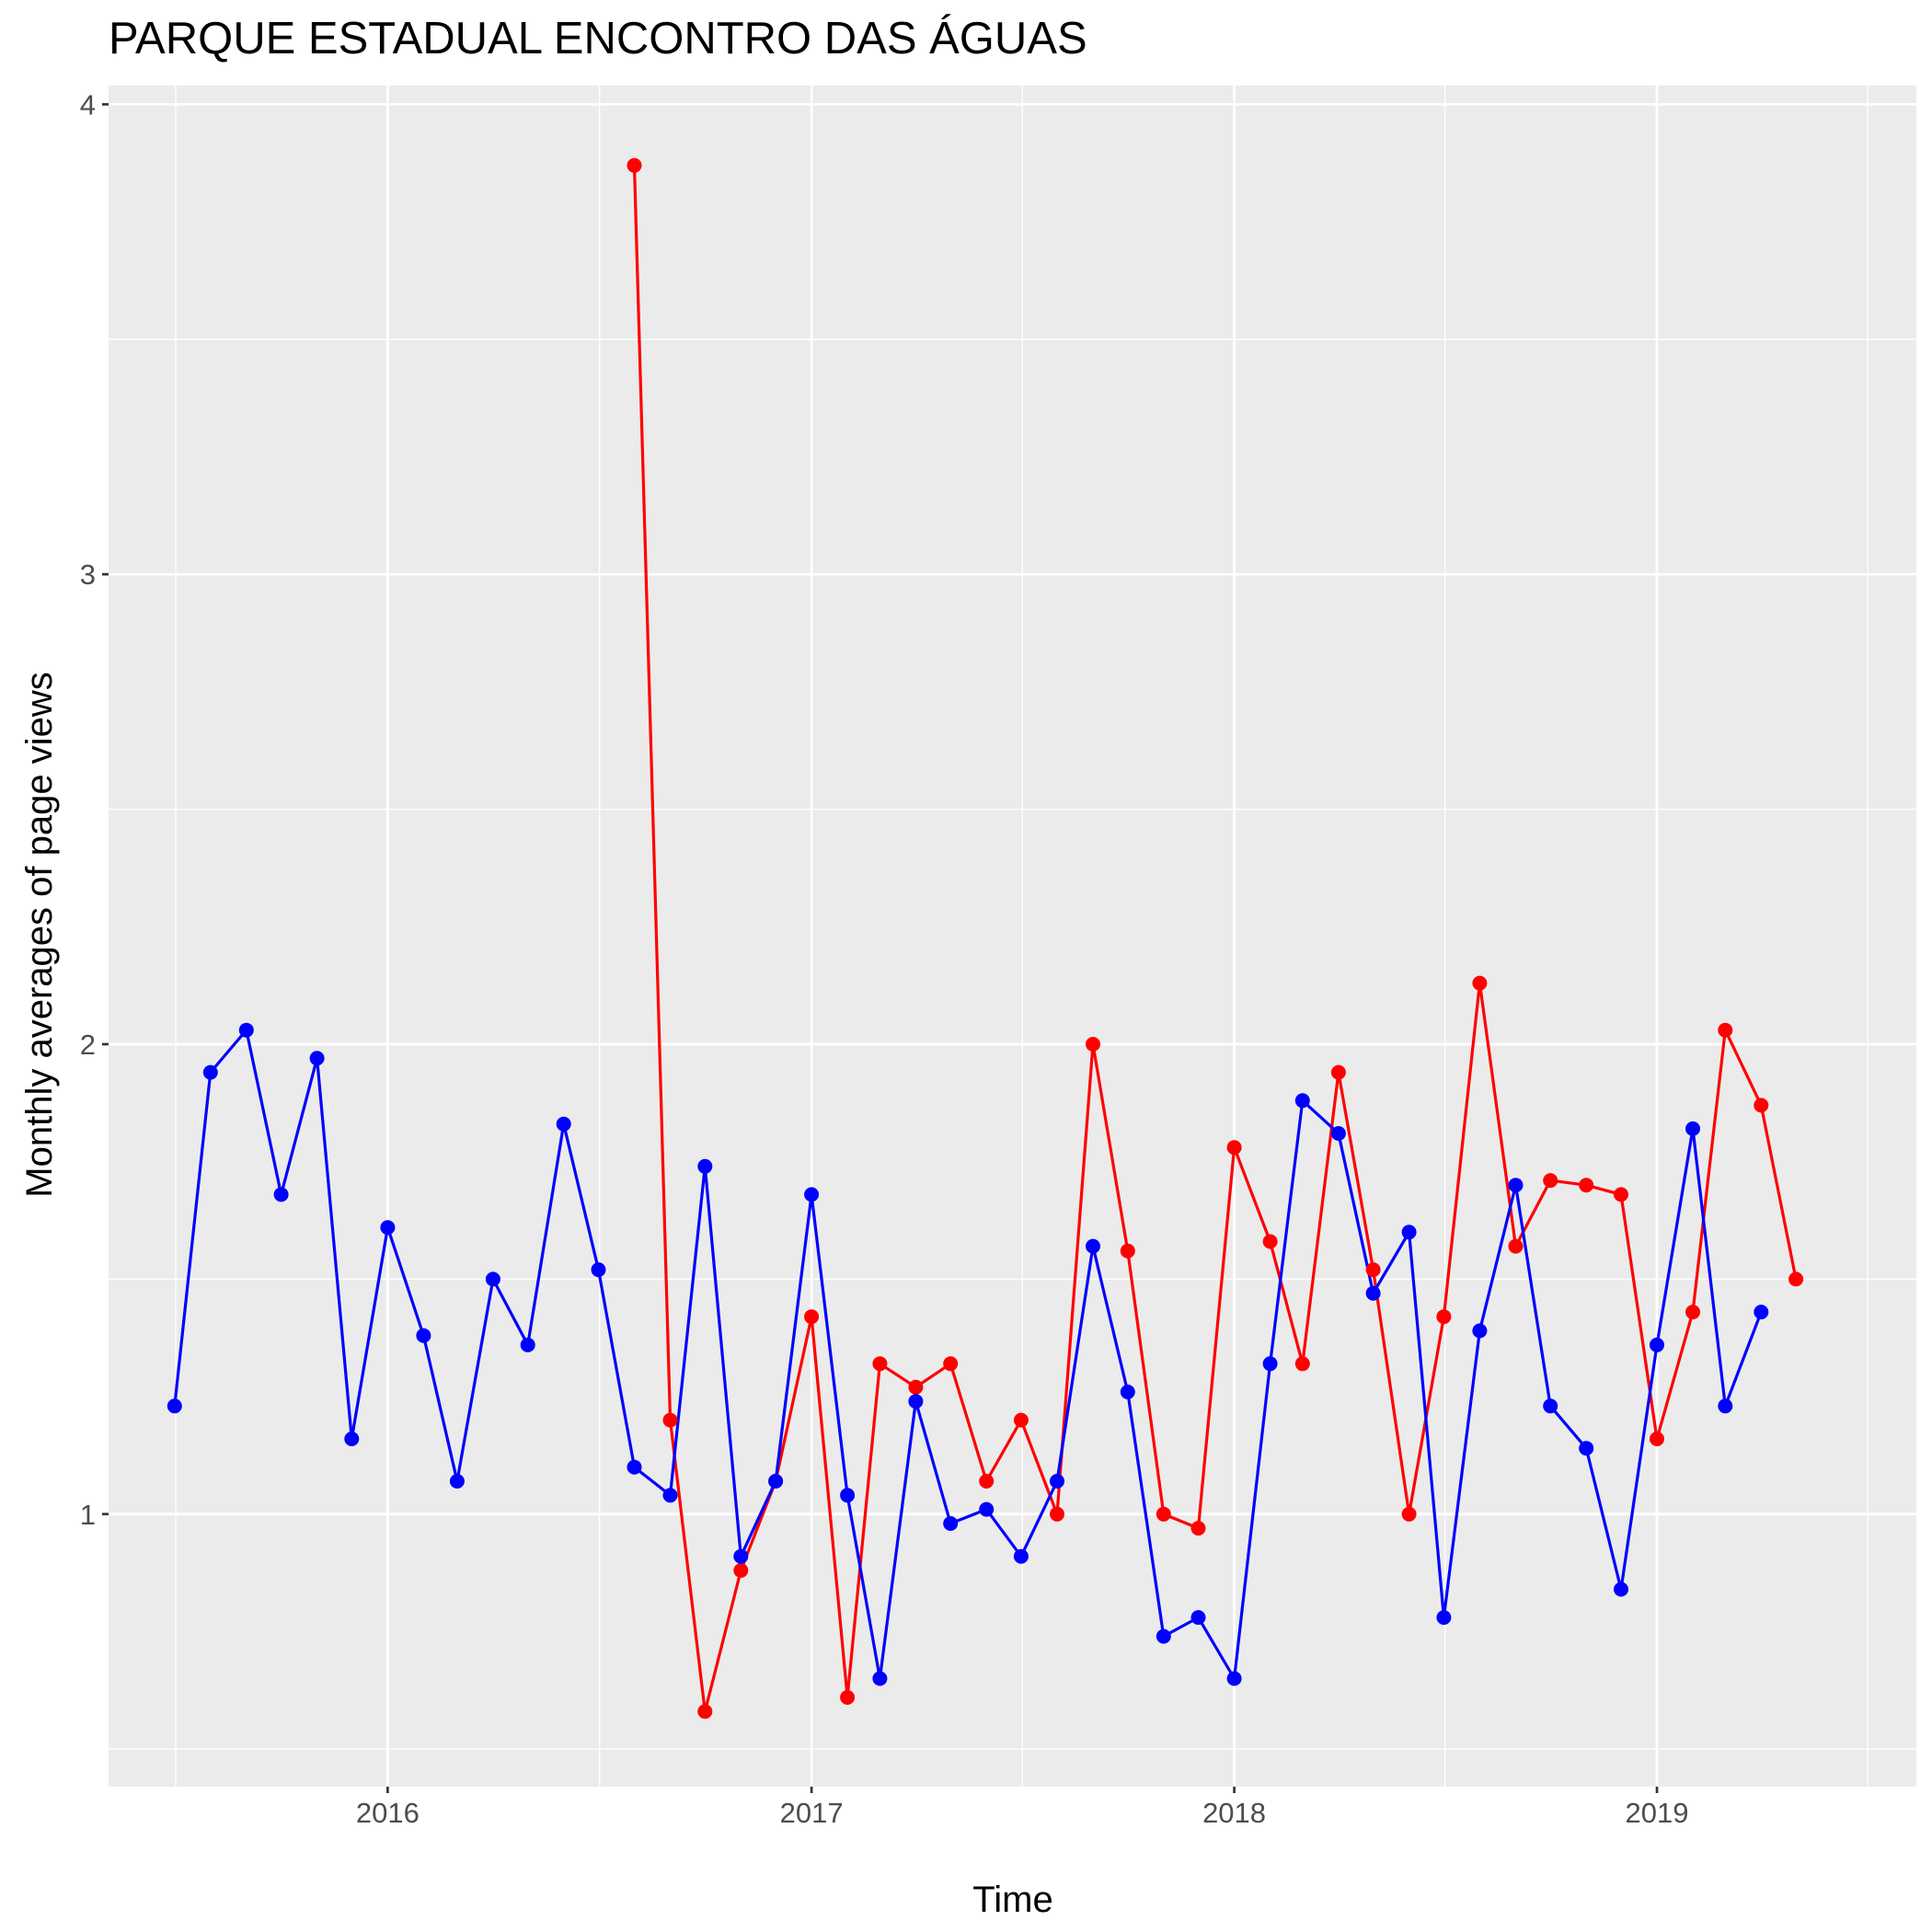  I want to click on x-tick-label: 2019, so click(1657, 1813).